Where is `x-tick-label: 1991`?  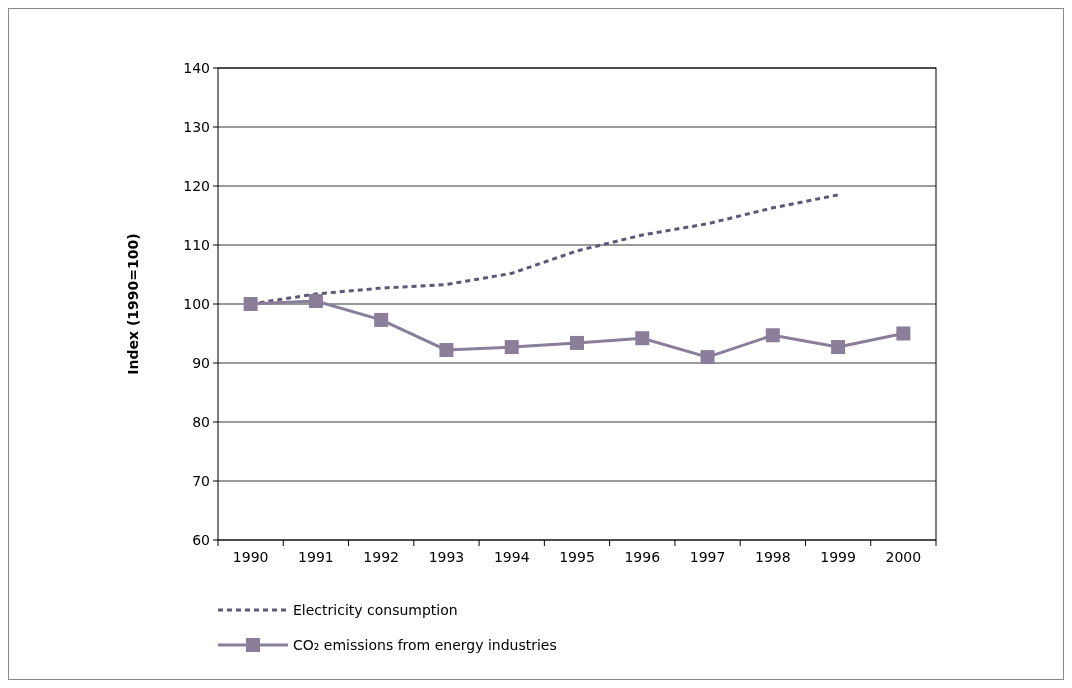 x-tick-label: 1991 is located at coordinates (316, 557).